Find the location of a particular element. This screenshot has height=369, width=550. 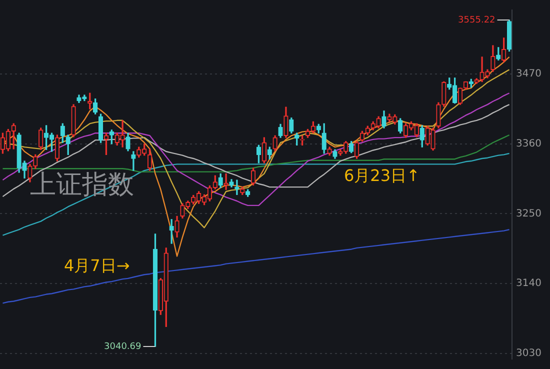

y-tick-label: 3140 is located at coordinates (529, 284).